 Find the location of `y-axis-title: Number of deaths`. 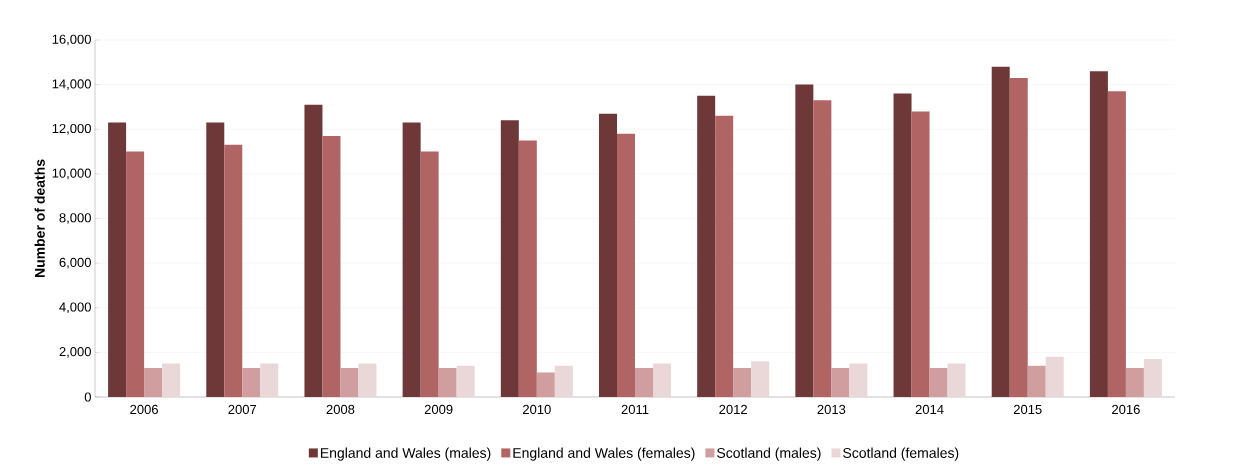

y-axis-title: Number of deaths is located at coordinates (39, 218).